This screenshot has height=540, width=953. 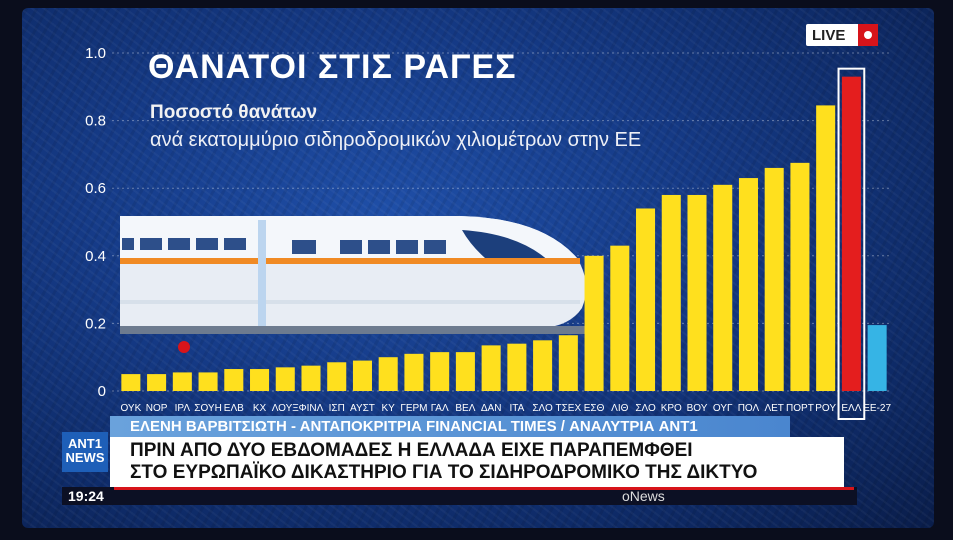 I want to click on bar-ΠΟΛ, so click(x=748, y=284).